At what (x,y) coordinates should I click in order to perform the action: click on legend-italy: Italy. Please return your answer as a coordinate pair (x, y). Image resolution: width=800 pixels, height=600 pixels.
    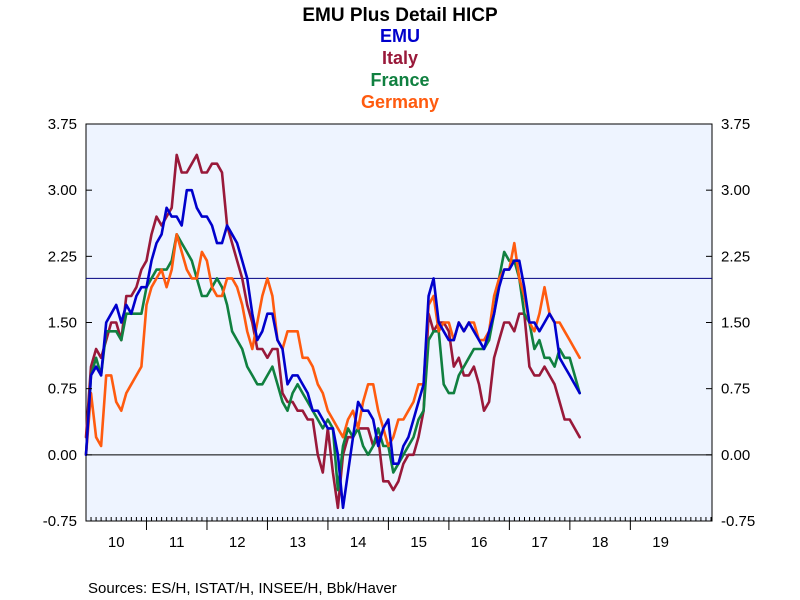
    Looking at the image, I should click on (400, 58).